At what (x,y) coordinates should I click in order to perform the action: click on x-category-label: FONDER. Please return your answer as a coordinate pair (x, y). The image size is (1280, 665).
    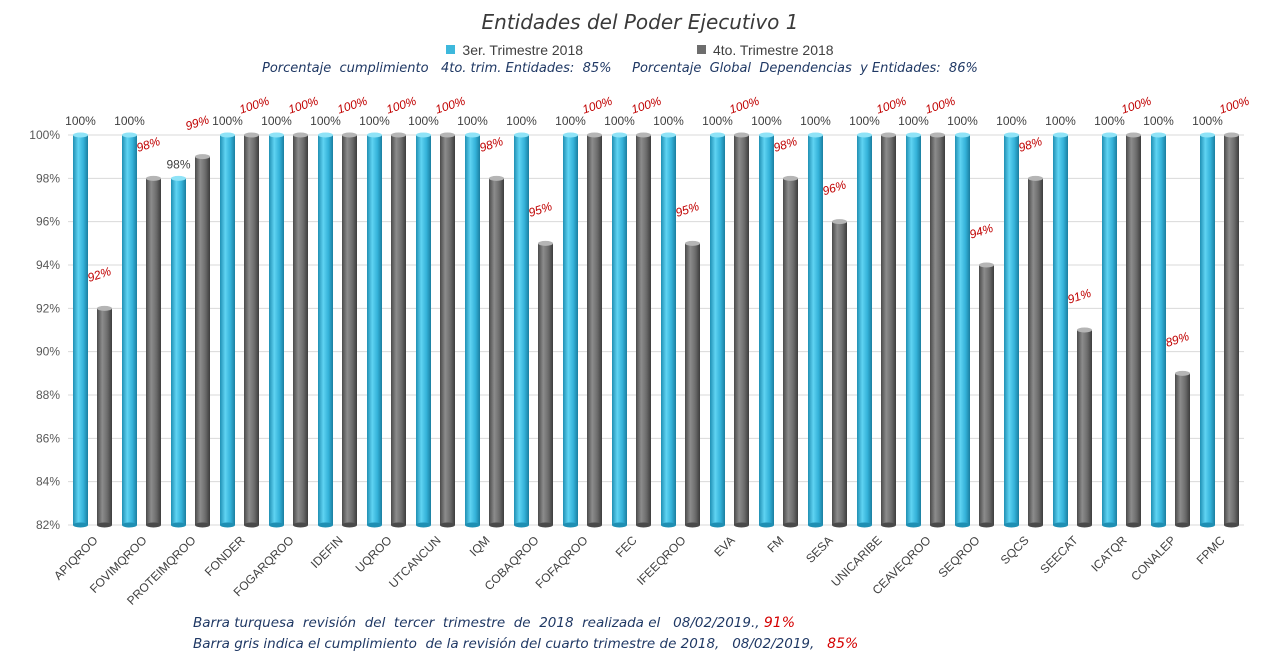
    Looking at the image, I should click on (225, 556).